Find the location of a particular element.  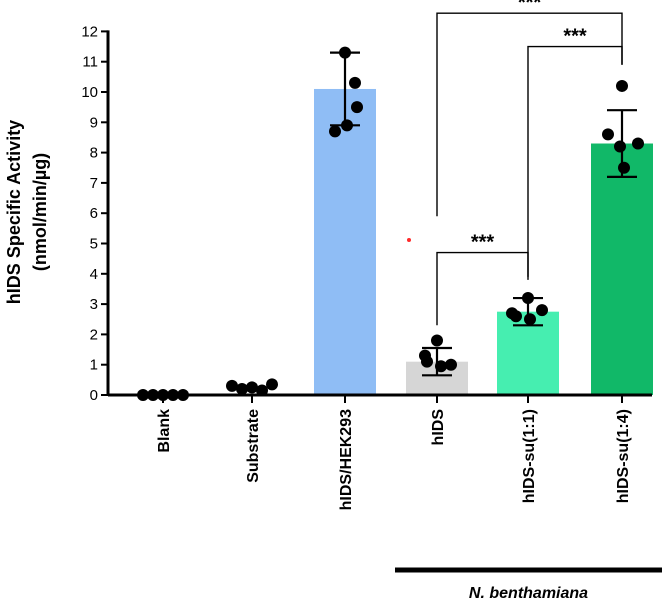

significance-label-1: *** is located at coordinates (575, 37).